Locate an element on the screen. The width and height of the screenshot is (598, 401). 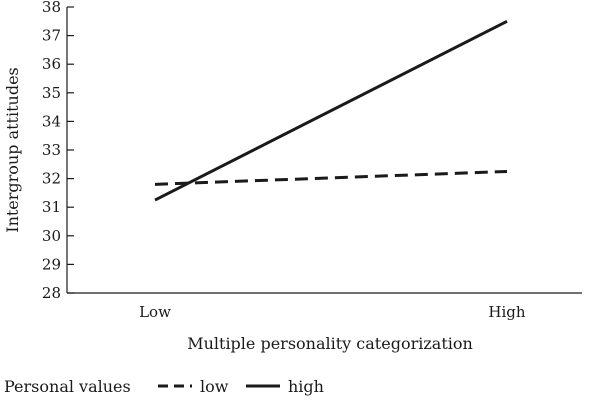
y-tick-label: 38 is located at coordinates (51, 8).